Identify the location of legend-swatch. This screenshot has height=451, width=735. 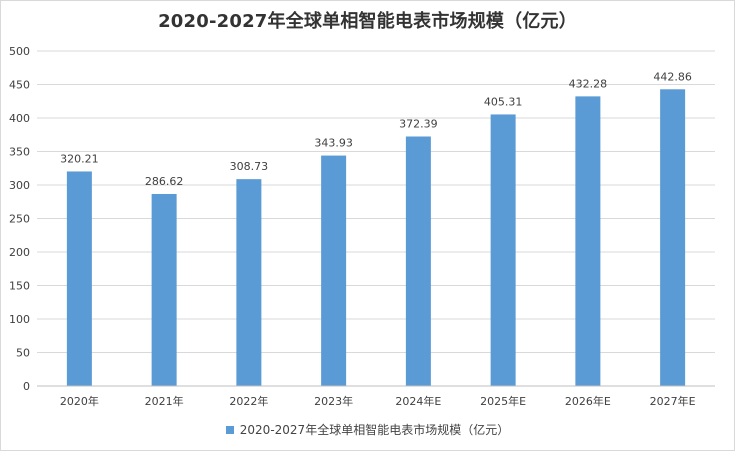
(229, 429).